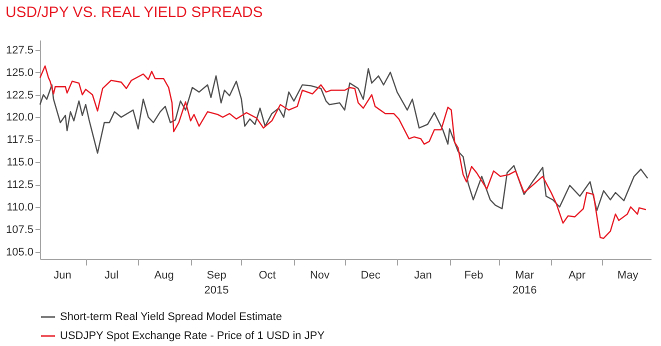 The image size is (661, 346). Describe the element at coordinates (20, 230) in the screenshot. I see `y-tick-label: 107.5` at that location.